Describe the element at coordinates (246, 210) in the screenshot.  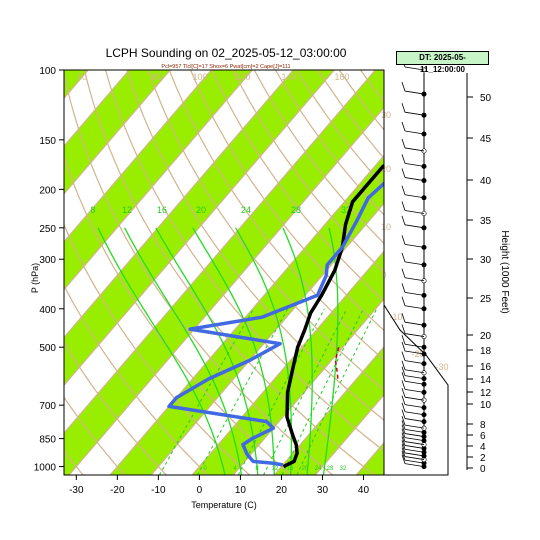
I see `moist-adiabat-label: 24` at that location.